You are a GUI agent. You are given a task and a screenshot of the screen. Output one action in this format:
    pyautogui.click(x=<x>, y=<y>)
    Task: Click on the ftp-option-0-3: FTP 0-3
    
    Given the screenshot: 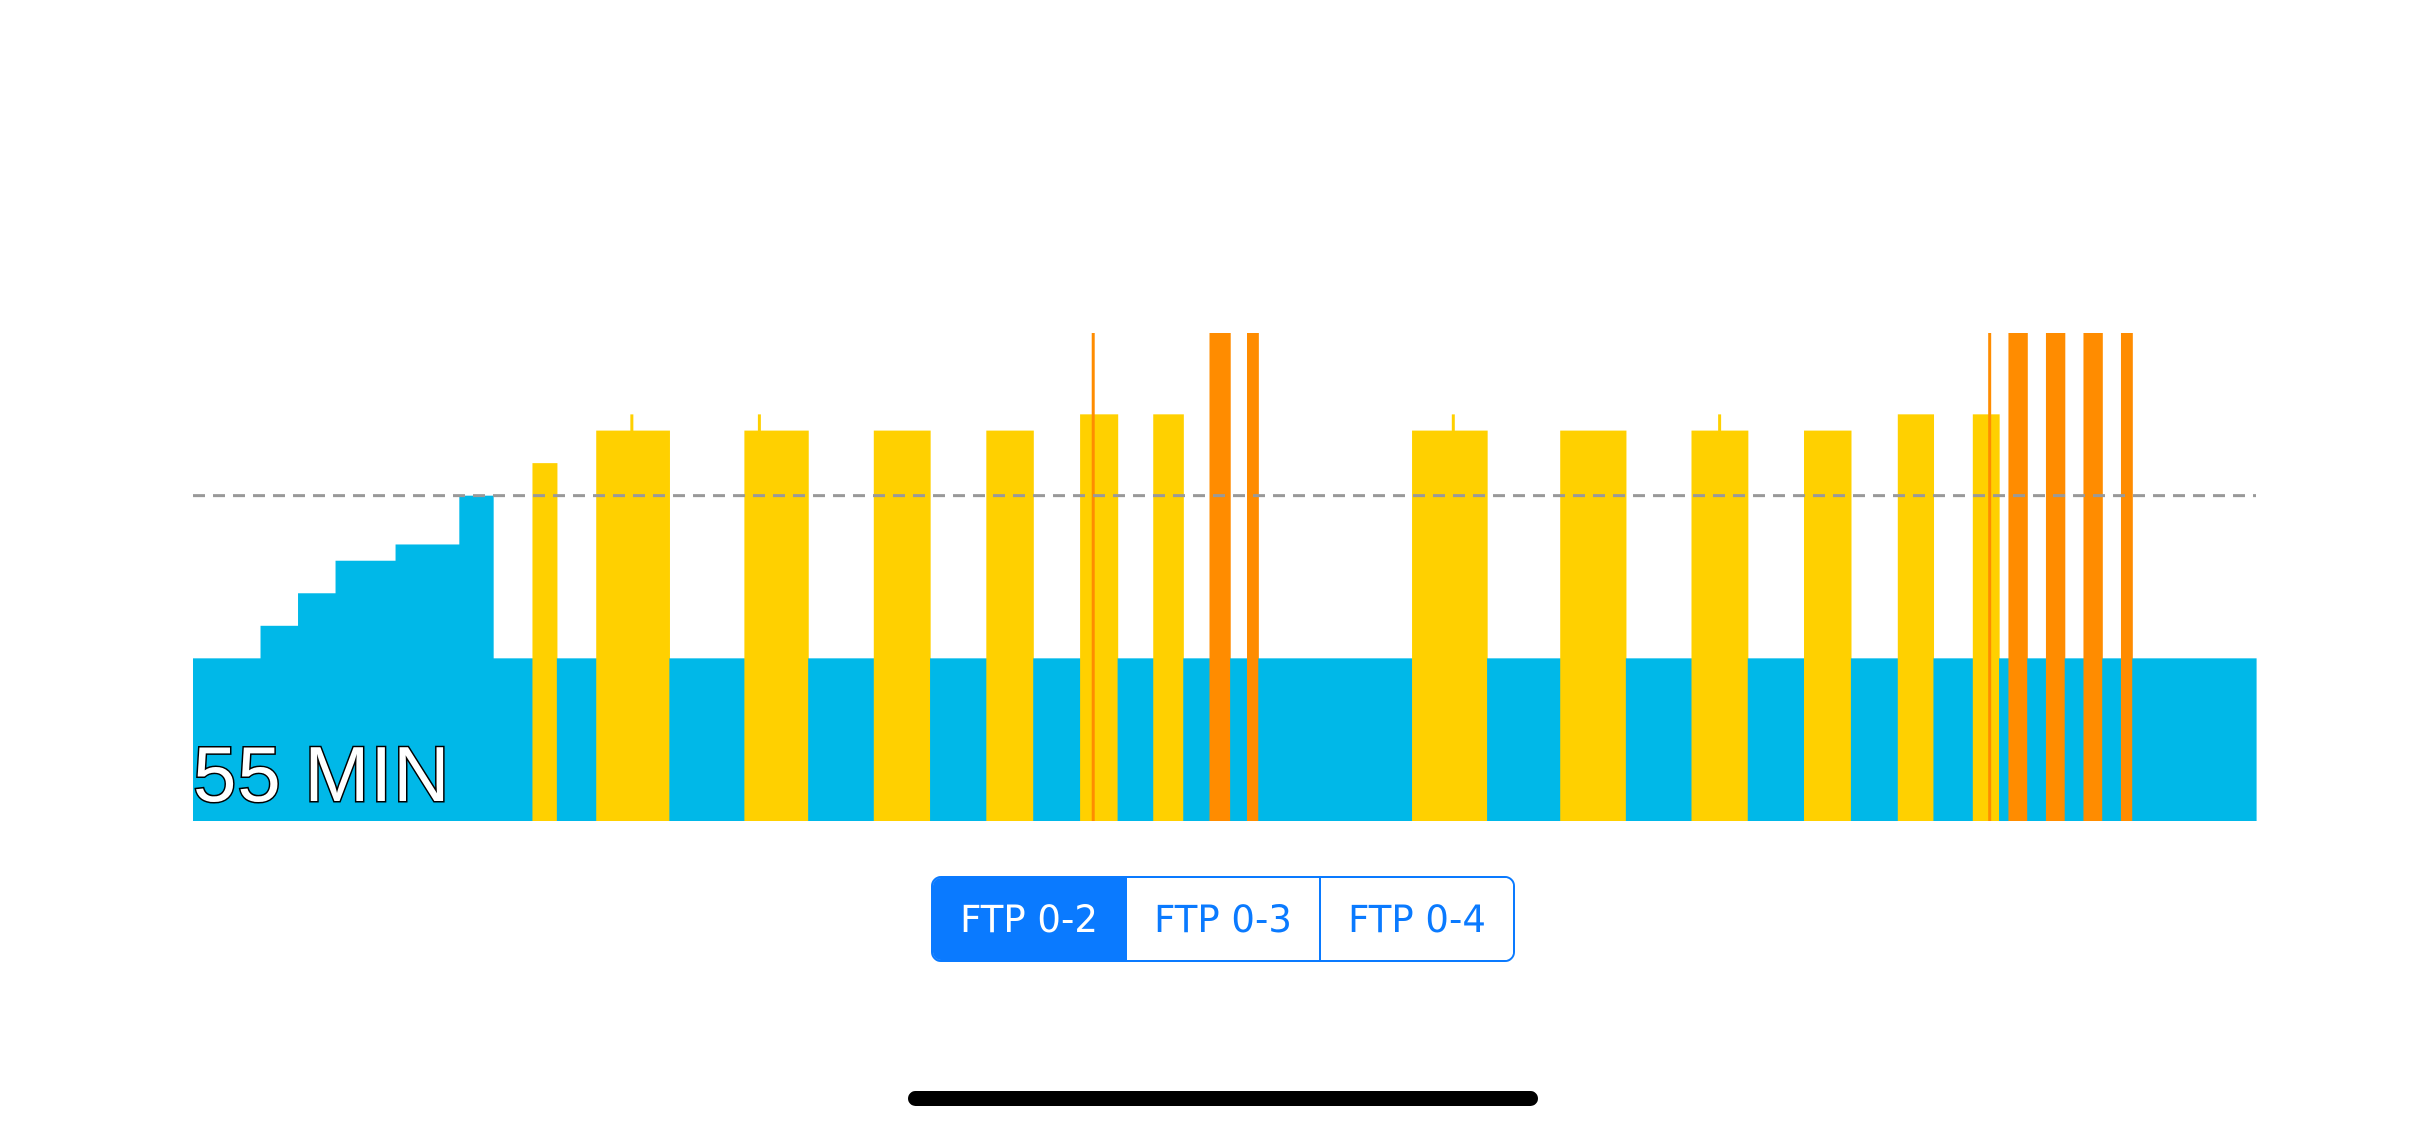 What is the action you would take?
    pyautogui.click(x=1222, y=919)
    